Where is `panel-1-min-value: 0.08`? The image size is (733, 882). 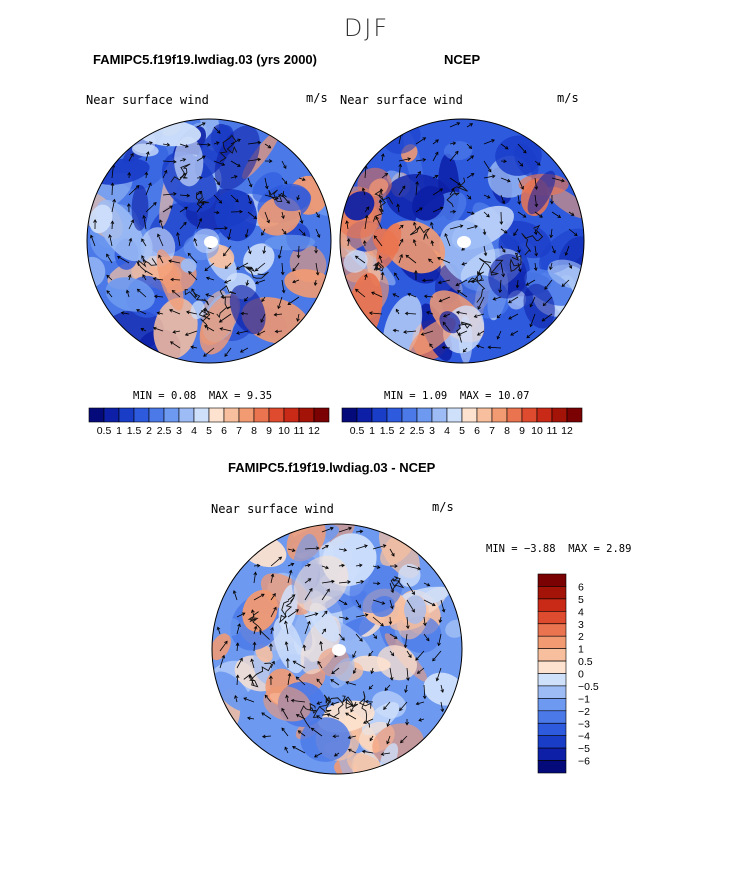
panel-1-min-value: 0.08 is located at coordinates (183, 396).